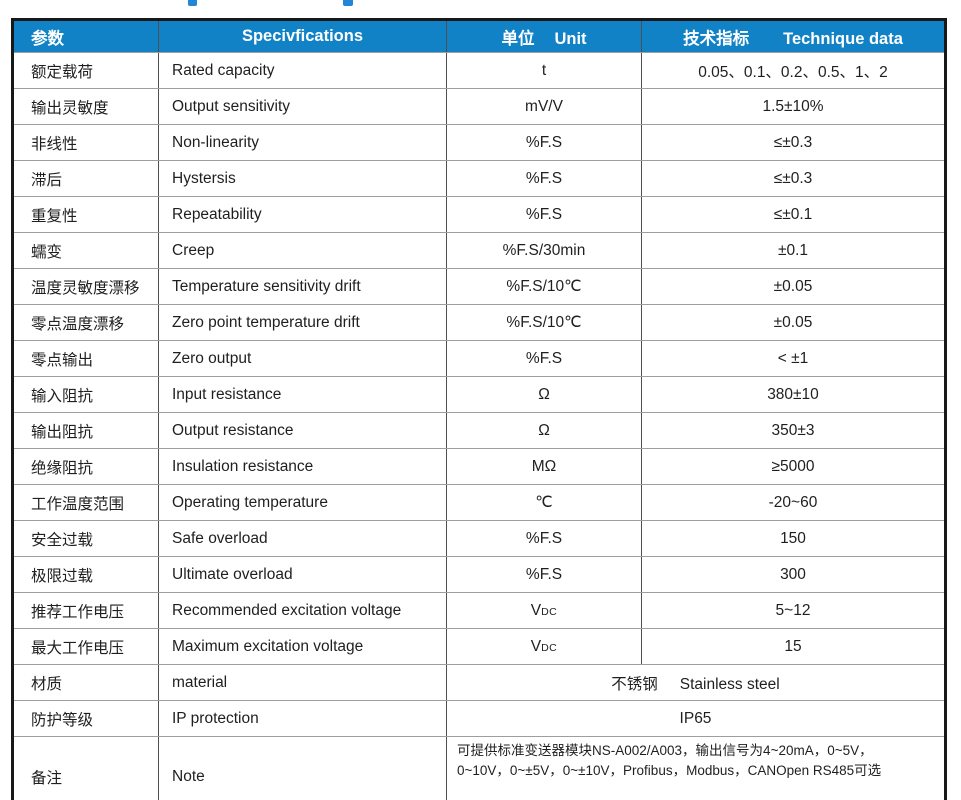  I want to click on spec-cell: Insulation resistance, so click(302, 466).